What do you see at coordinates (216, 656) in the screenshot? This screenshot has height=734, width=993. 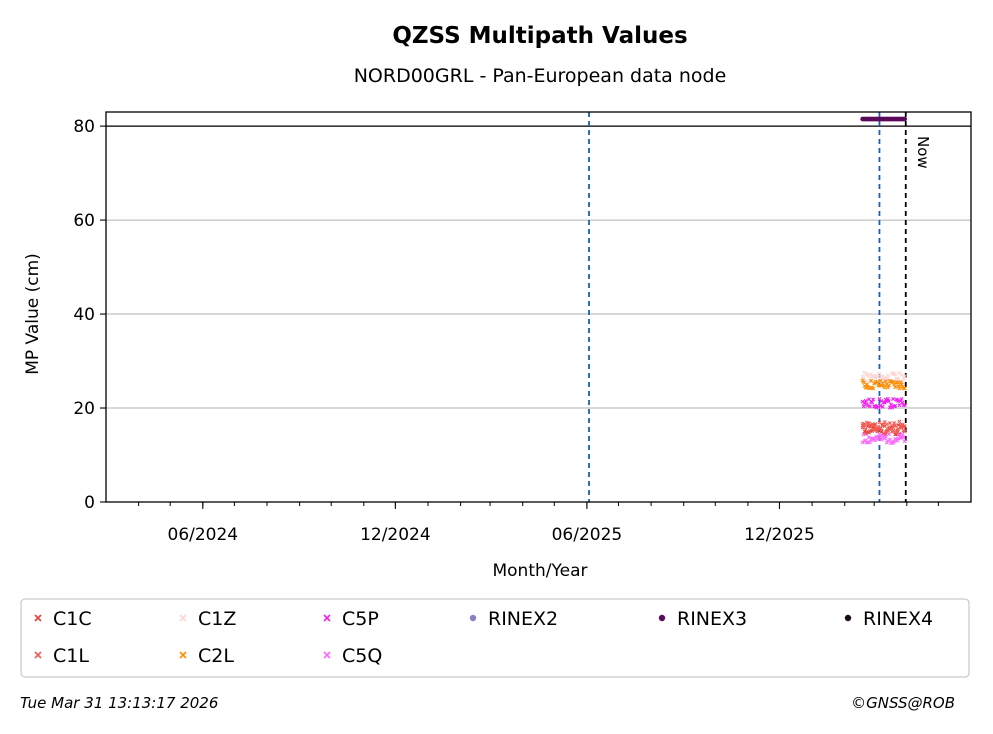 I see `legend-label: C2L` at bounding box center [216, 656].